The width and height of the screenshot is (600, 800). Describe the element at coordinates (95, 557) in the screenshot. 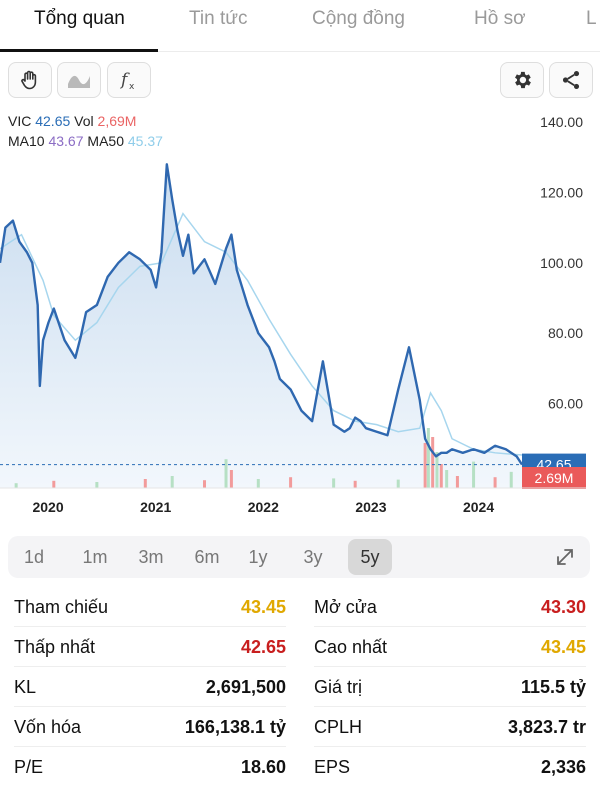

I see `period-1m: 1m` at that location.